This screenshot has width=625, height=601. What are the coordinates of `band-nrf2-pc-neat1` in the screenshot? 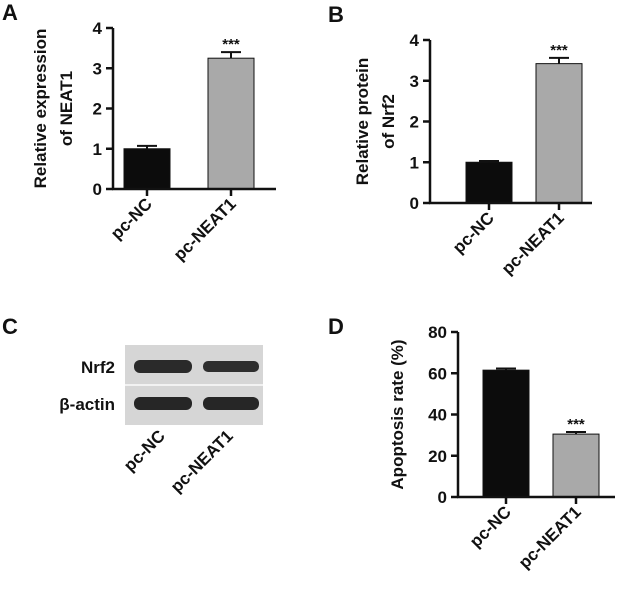 It's located at (231, 366).